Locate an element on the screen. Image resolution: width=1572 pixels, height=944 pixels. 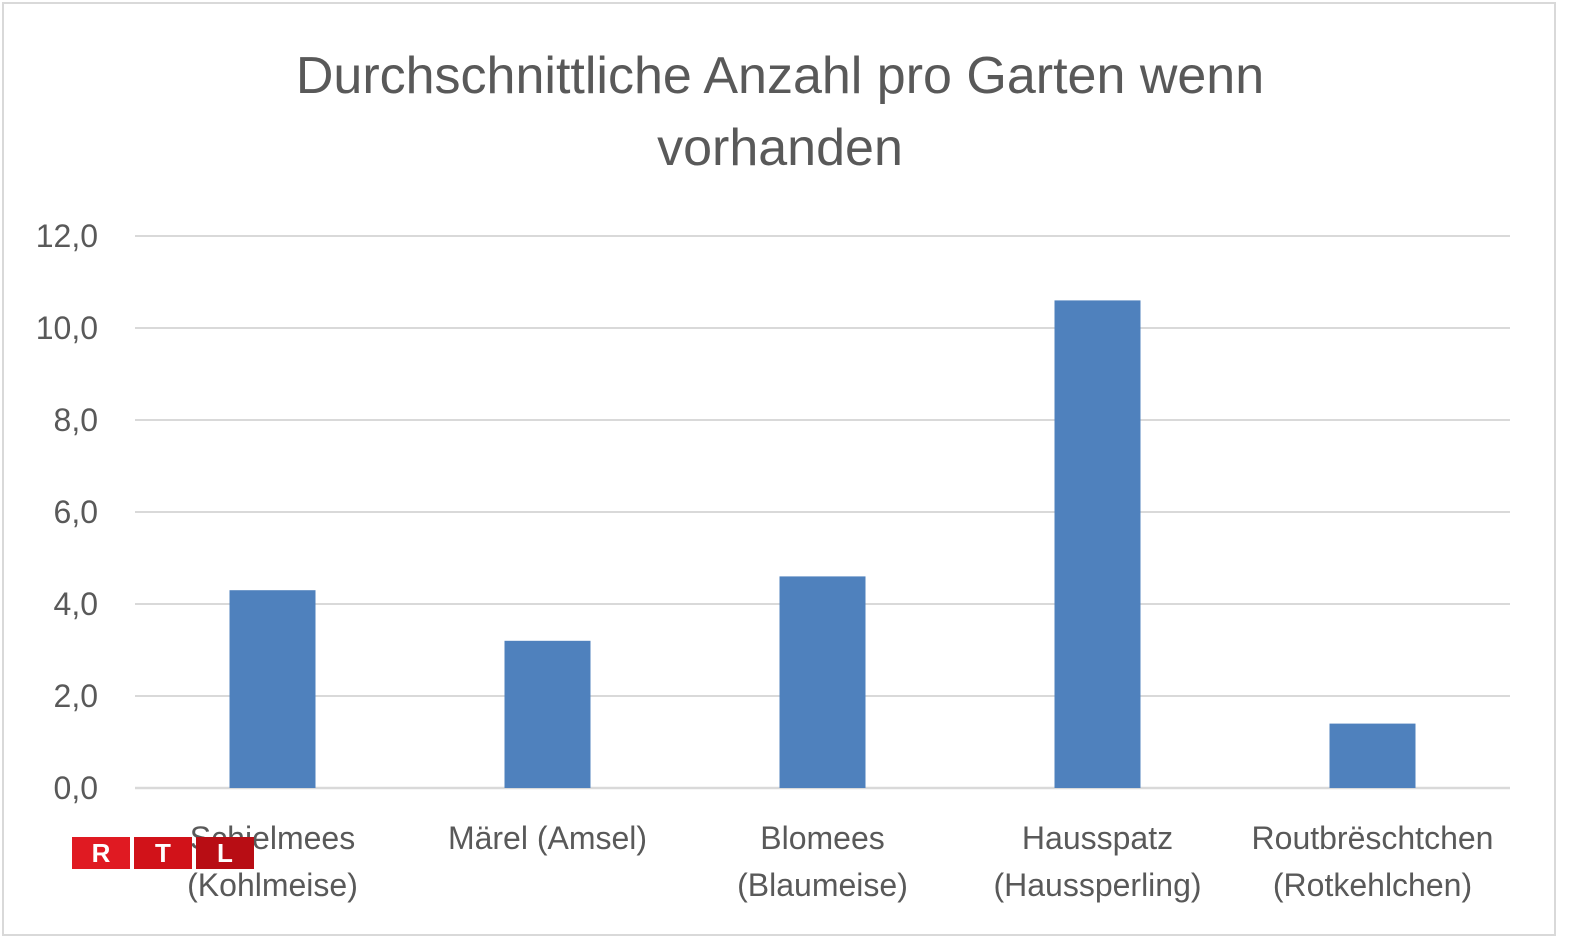
chart-title-line-1: Durchschnittliche Anzahl pro Garten wenn is located at coordinates (780, 76).